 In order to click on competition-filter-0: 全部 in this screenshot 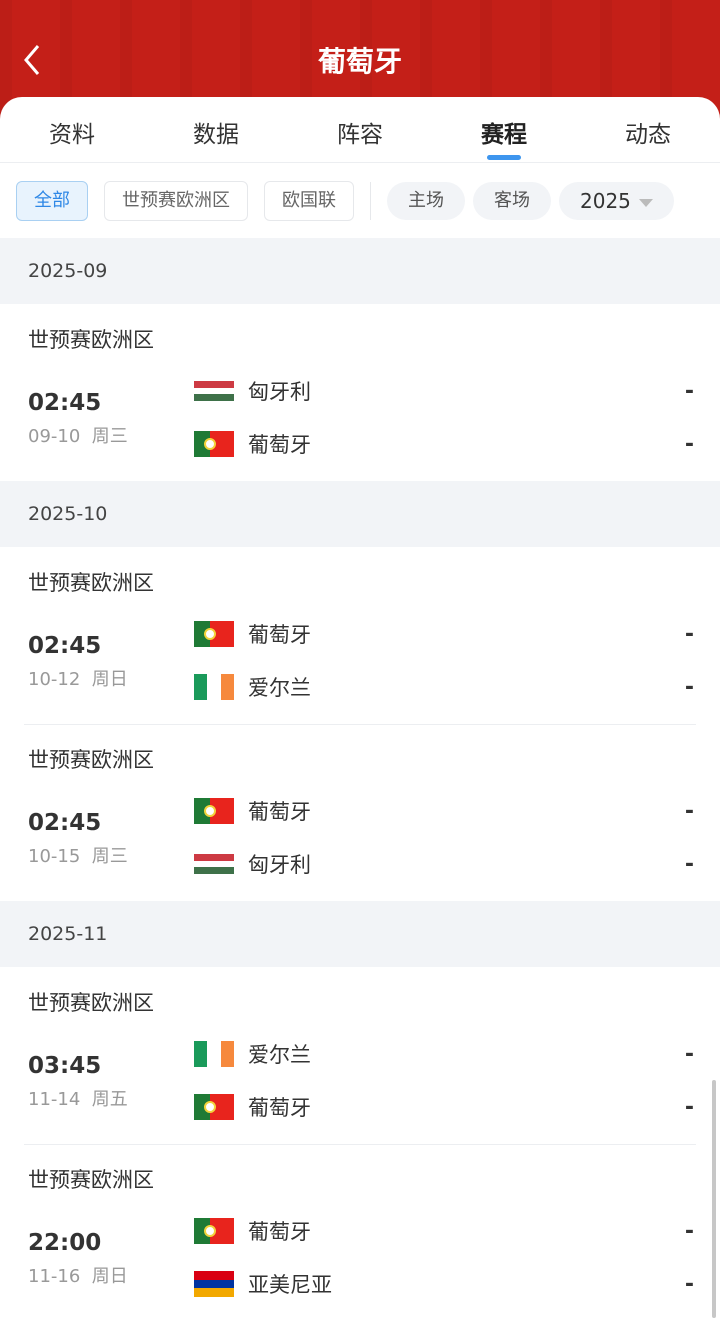, I will do `click(52, 200)`.